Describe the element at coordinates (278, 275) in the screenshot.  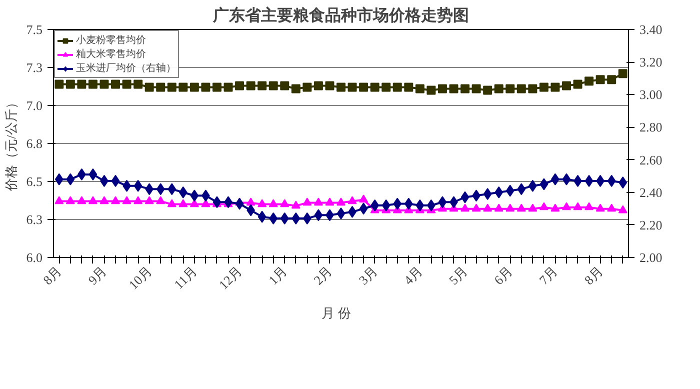
I see `x-tick-label: 1月` at that location.